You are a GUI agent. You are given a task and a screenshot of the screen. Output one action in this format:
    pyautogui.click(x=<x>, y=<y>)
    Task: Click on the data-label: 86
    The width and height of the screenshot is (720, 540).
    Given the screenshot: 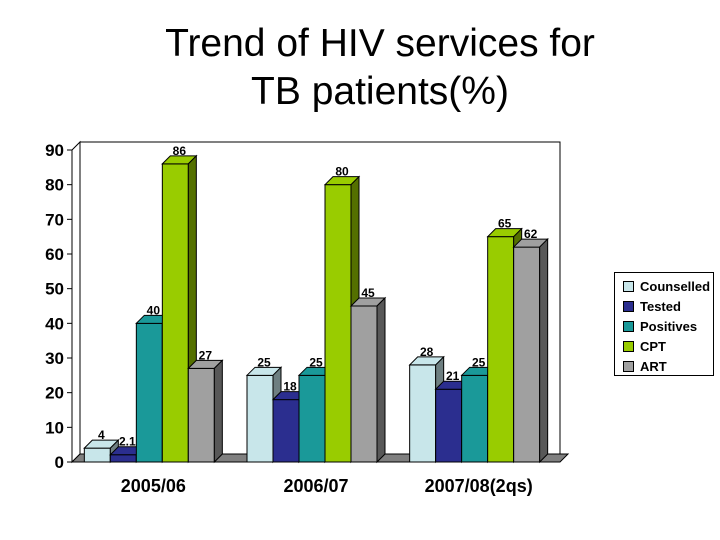 What is the action you would take?
    pyautogui.click(x=180, y=151)
    